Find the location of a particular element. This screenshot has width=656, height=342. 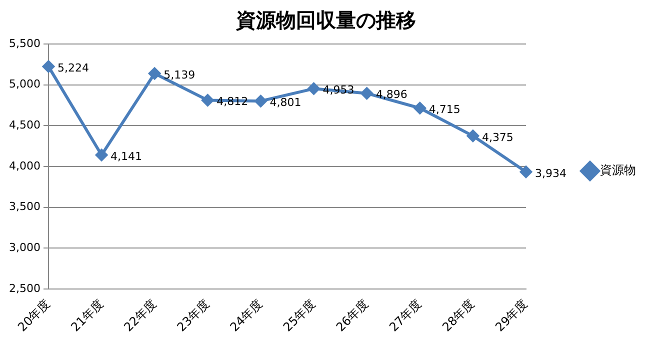

data-label: 5,224 is located at coordinates (73, 67).